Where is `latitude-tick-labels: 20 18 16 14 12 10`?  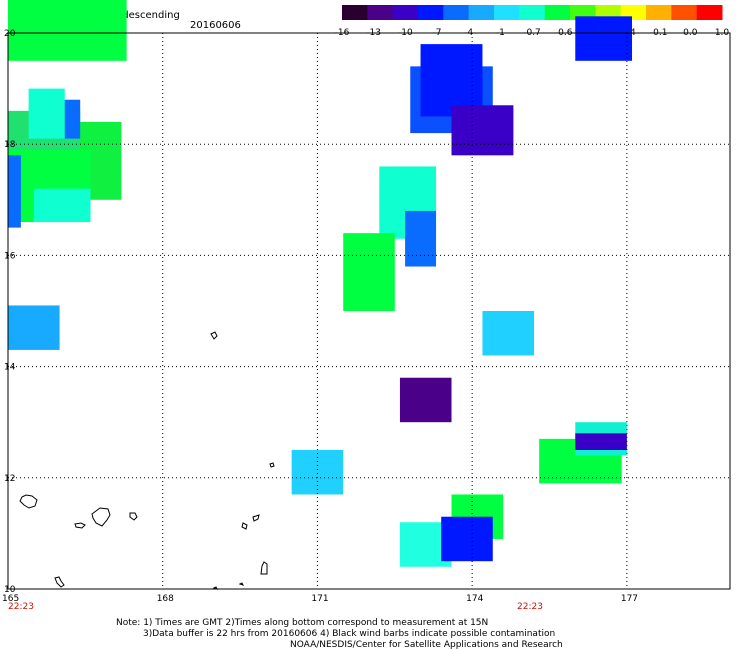
latitude-tick-labels: 20 18 16 14 12 10 is located at coordinates (10, 312).